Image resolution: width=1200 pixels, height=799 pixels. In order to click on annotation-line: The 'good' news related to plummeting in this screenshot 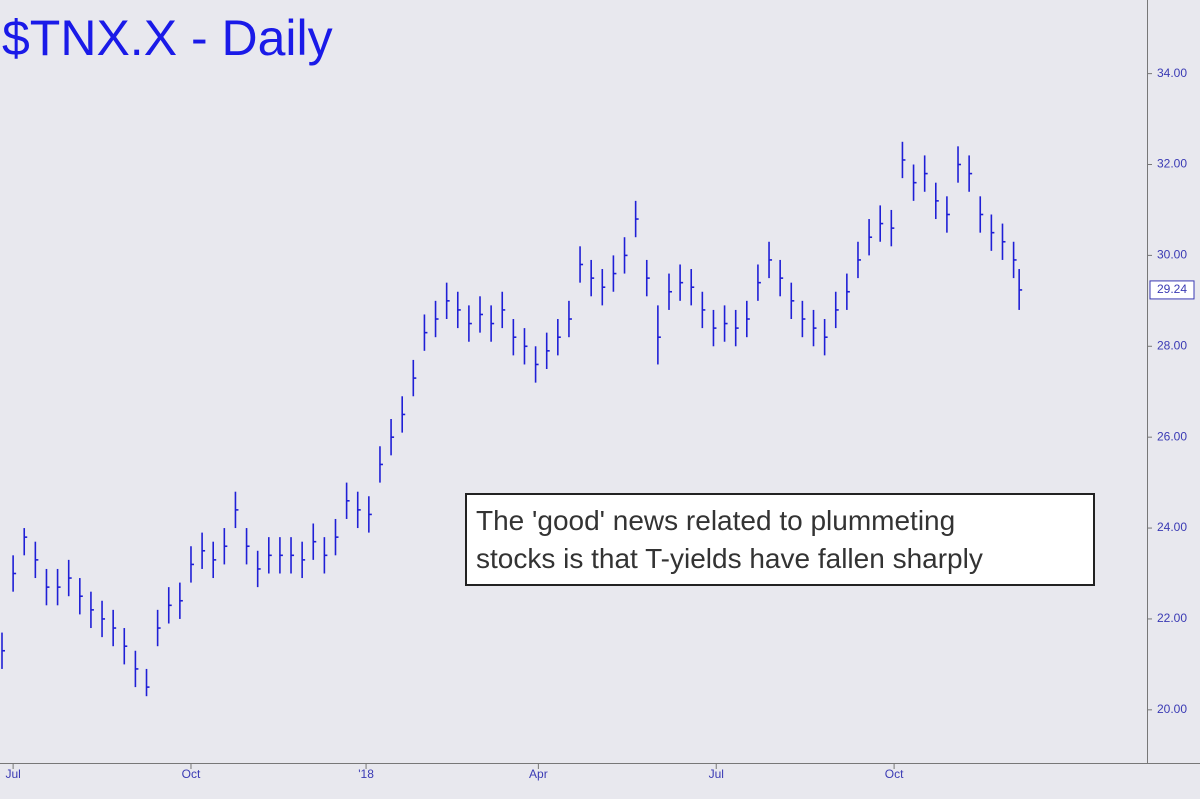, I will do `click(715, 520)`.